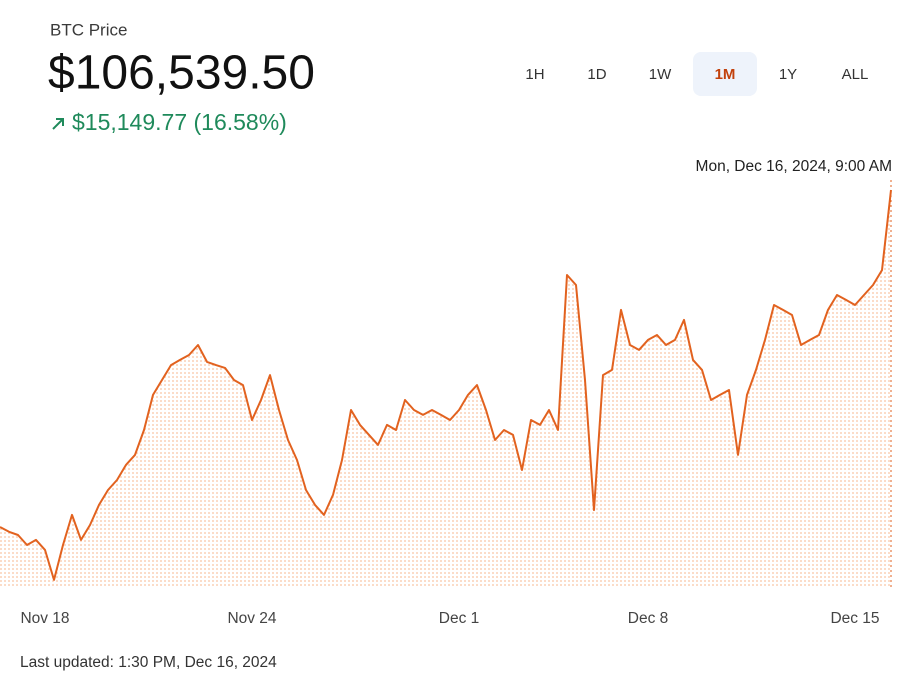 Image resolution: width=900 pixels, height=679 pixels. What do you see at coordinates (44, 618) in the screenshot?
I see `x-tick-label: Nov 18` at bounding box center [44, 618].